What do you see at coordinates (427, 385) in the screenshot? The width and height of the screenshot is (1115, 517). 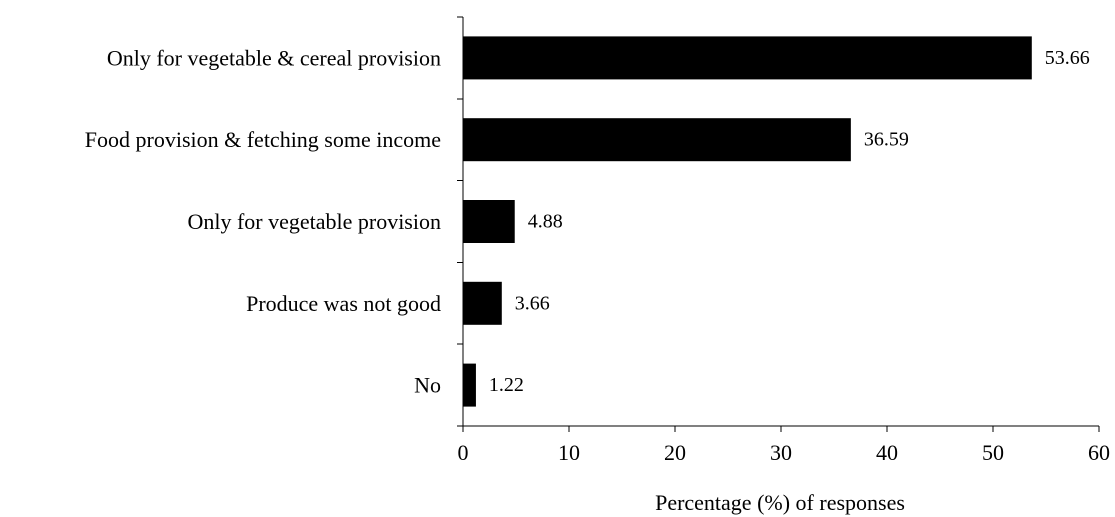 I see `category-label: No` at bounding box center [427, 385].